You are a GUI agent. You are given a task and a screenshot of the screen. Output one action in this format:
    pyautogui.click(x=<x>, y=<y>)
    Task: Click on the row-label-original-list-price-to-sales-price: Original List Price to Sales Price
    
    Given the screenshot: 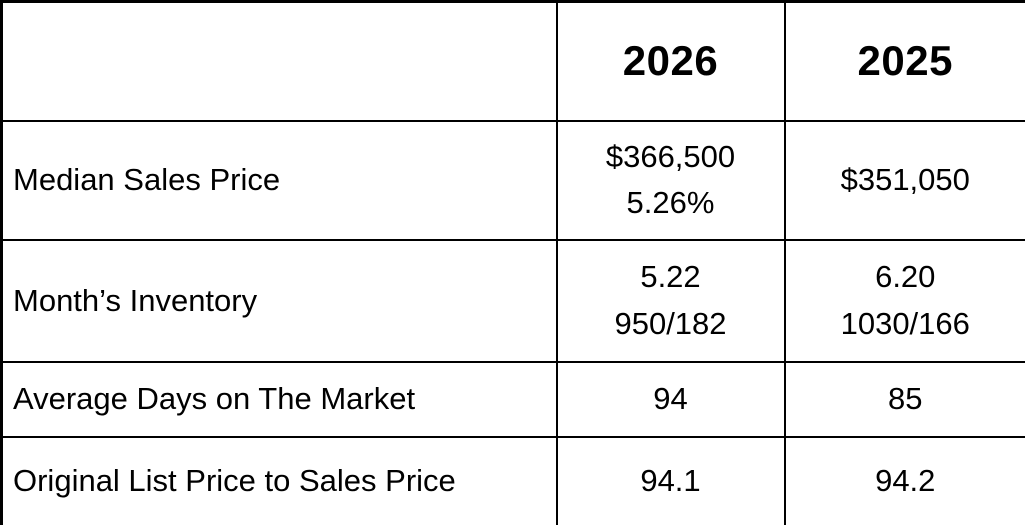 What is the action you would take?
    pyautogui.click(x=279, y=480)
    